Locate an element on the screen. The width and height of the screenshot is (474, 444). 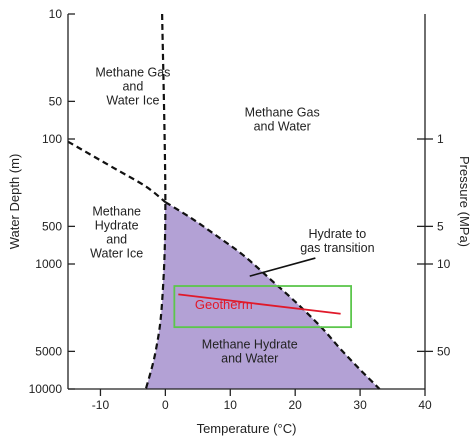
y-right-tick-label: 50 is located at coordinates (444, 351).